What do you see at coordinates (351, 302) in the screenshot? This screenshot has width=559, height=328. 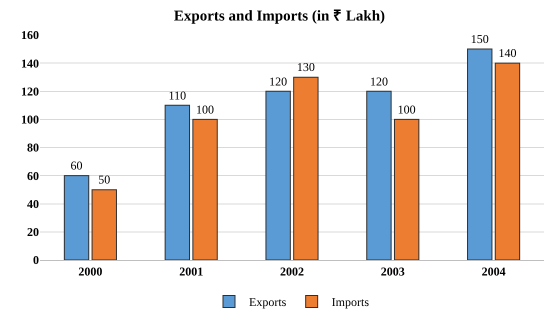 I see `legend-label: Imports` at bounding box center [351, 302].